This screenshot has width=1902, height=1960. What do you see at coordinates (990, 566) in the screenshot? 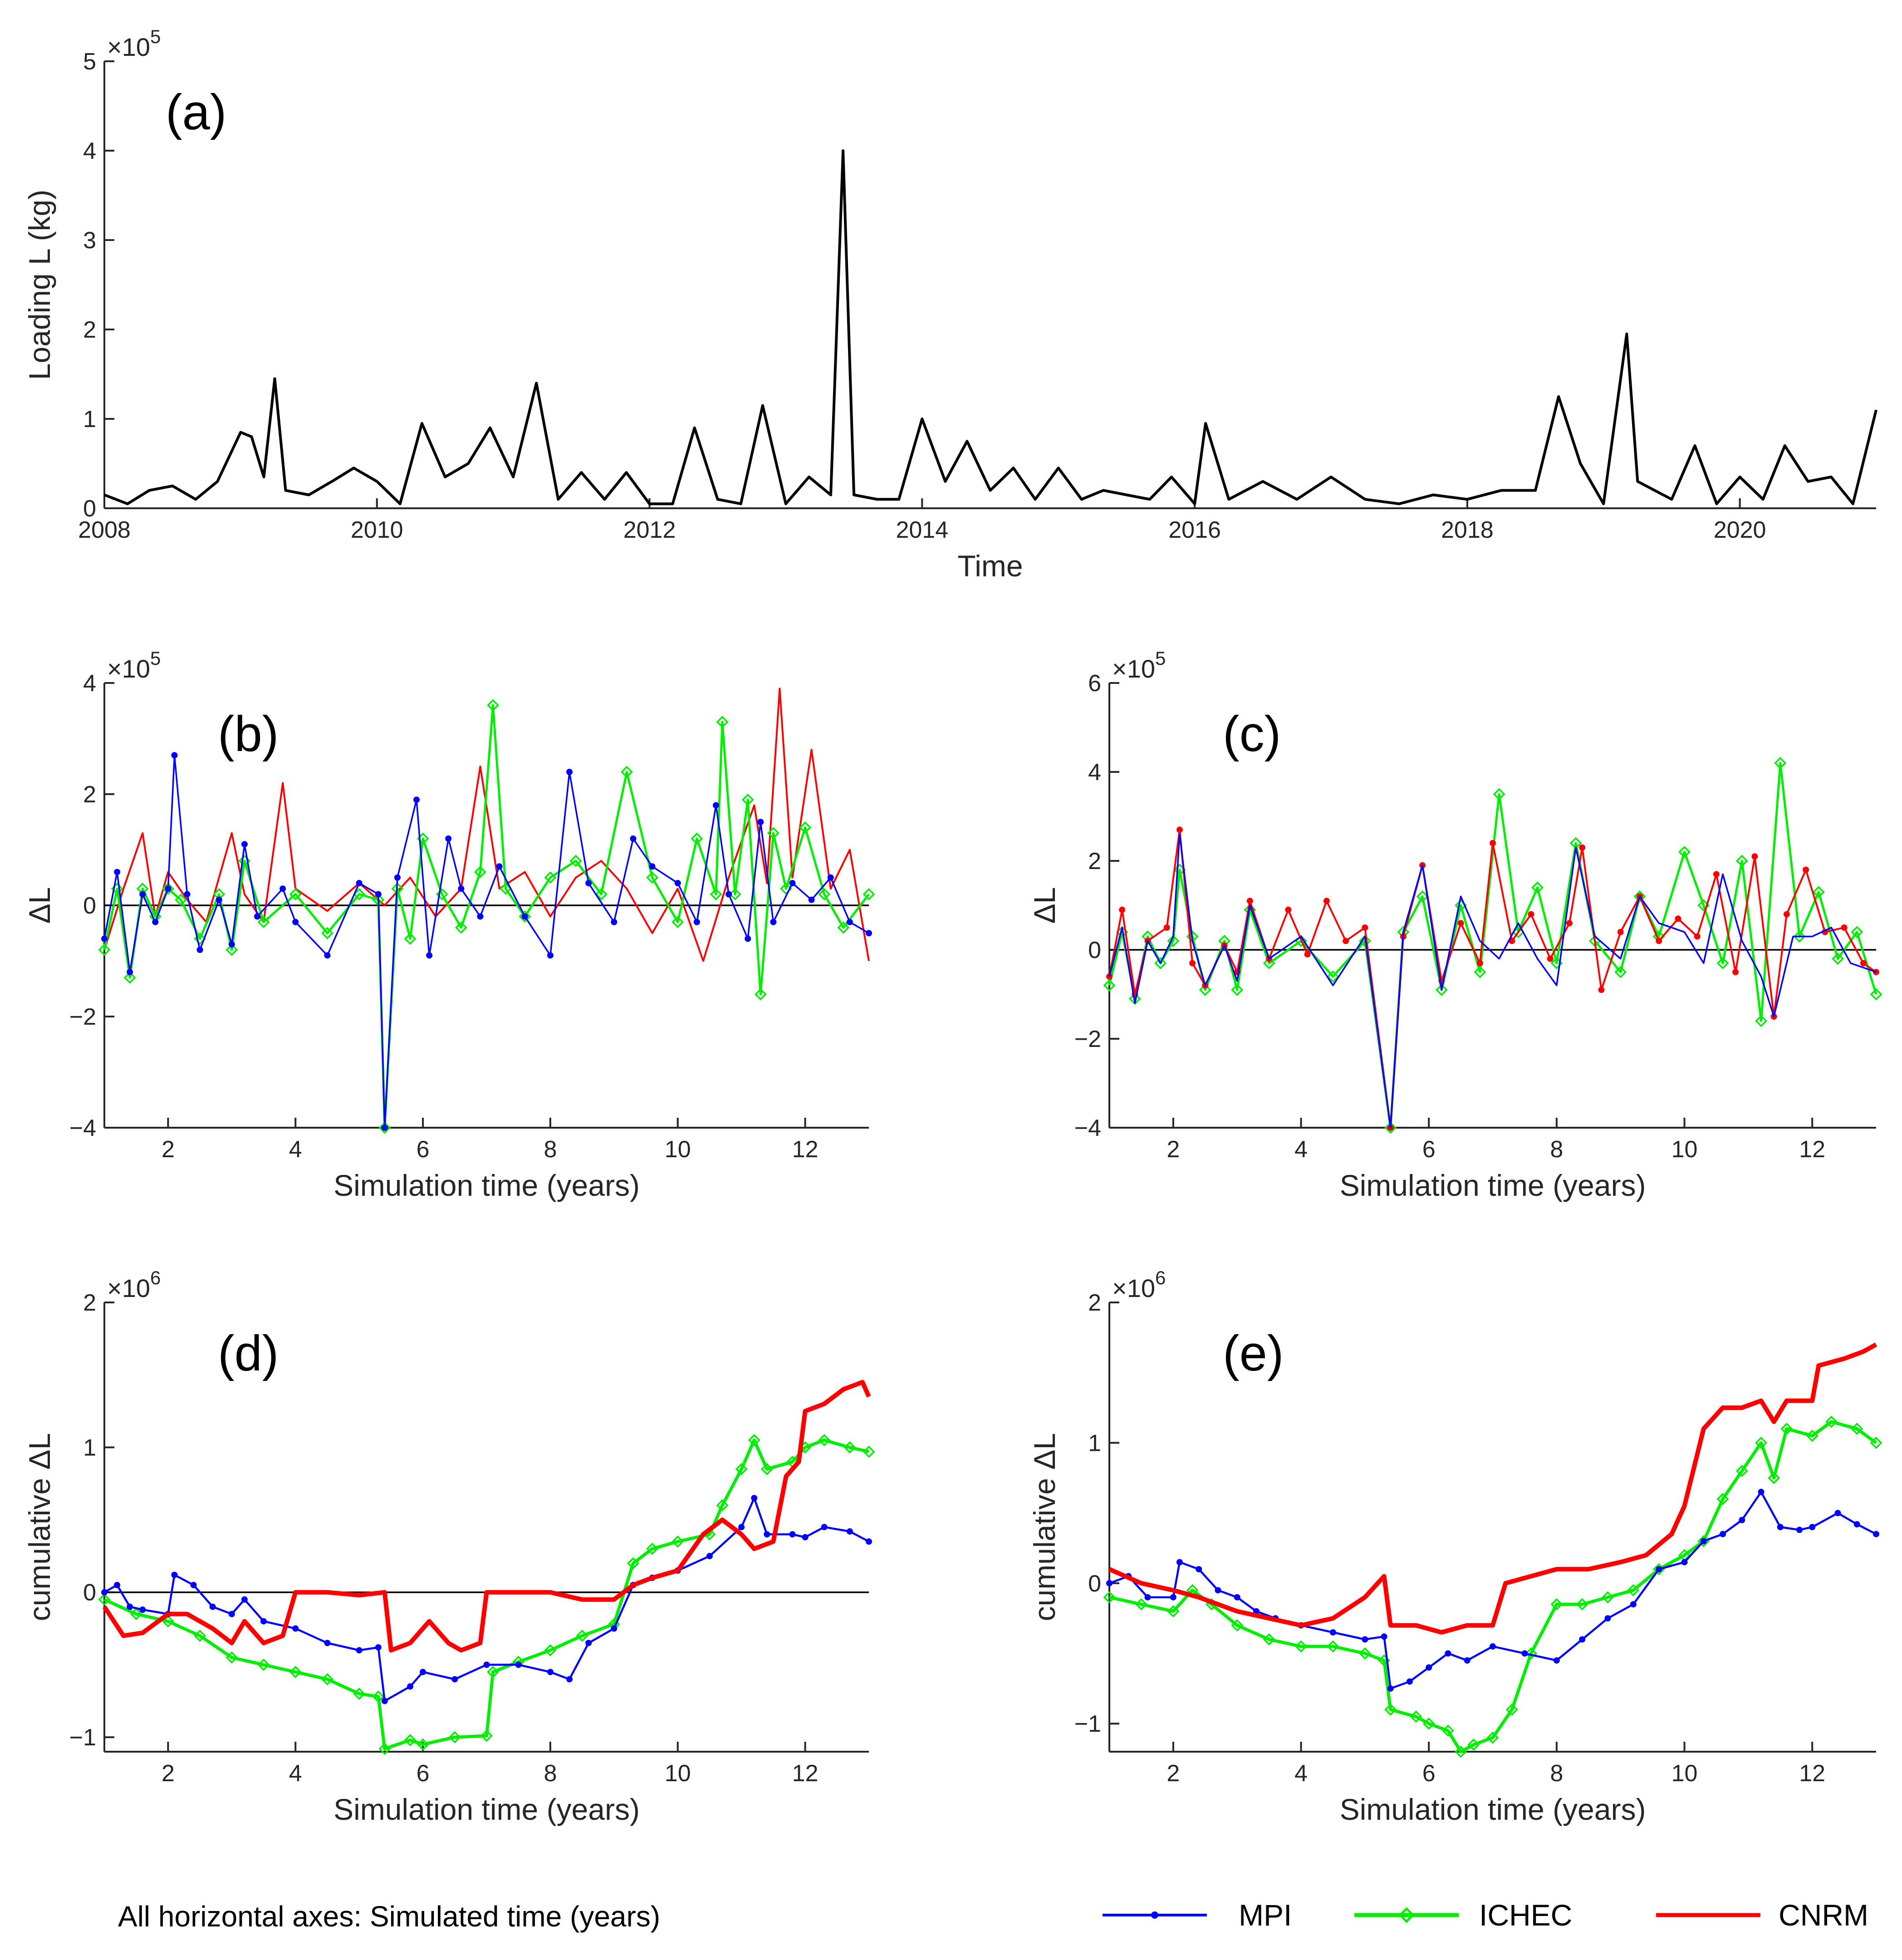
I see `x-axis-label-a: Time` at bounding box center [990, 566].